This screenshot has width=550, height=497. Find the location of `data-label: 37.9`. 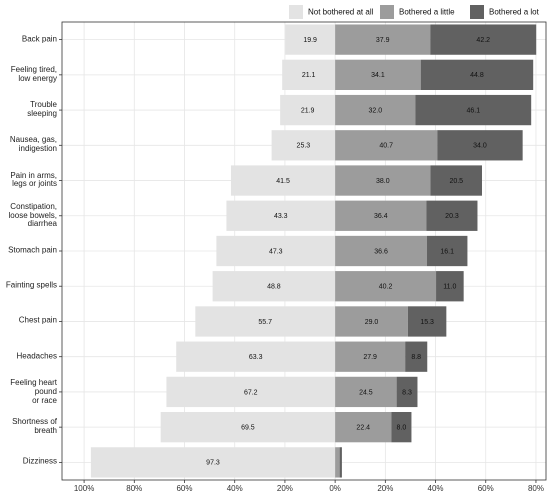

data-label: 37.9 is located at coordinates (383, 40).